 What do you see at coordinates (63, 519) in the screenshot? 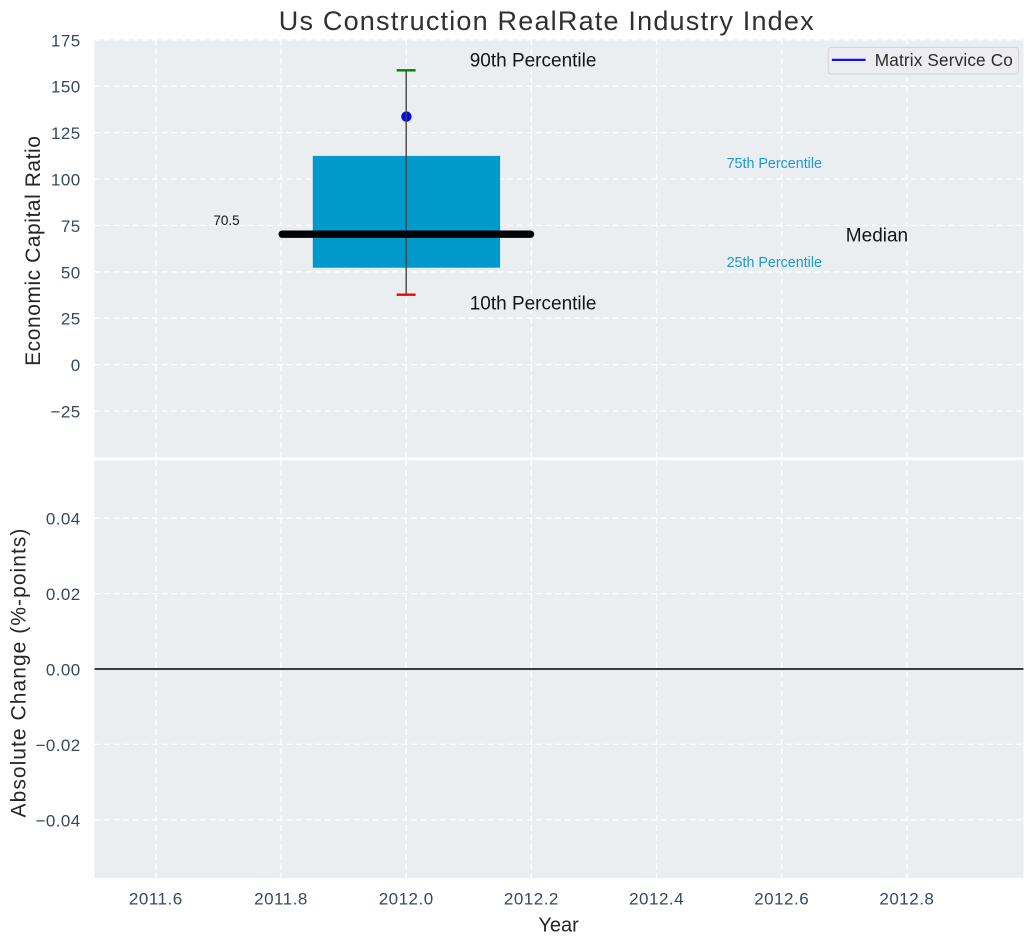
I see `svg-text: 0.04` at bounding box center [63, 519].